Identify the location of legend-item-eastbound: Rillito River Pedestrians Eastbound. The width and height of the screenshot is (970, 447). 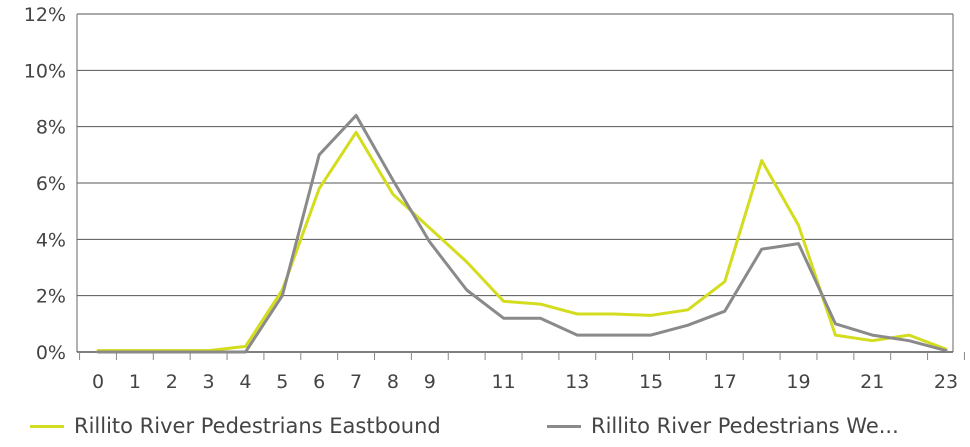
(235, 426).